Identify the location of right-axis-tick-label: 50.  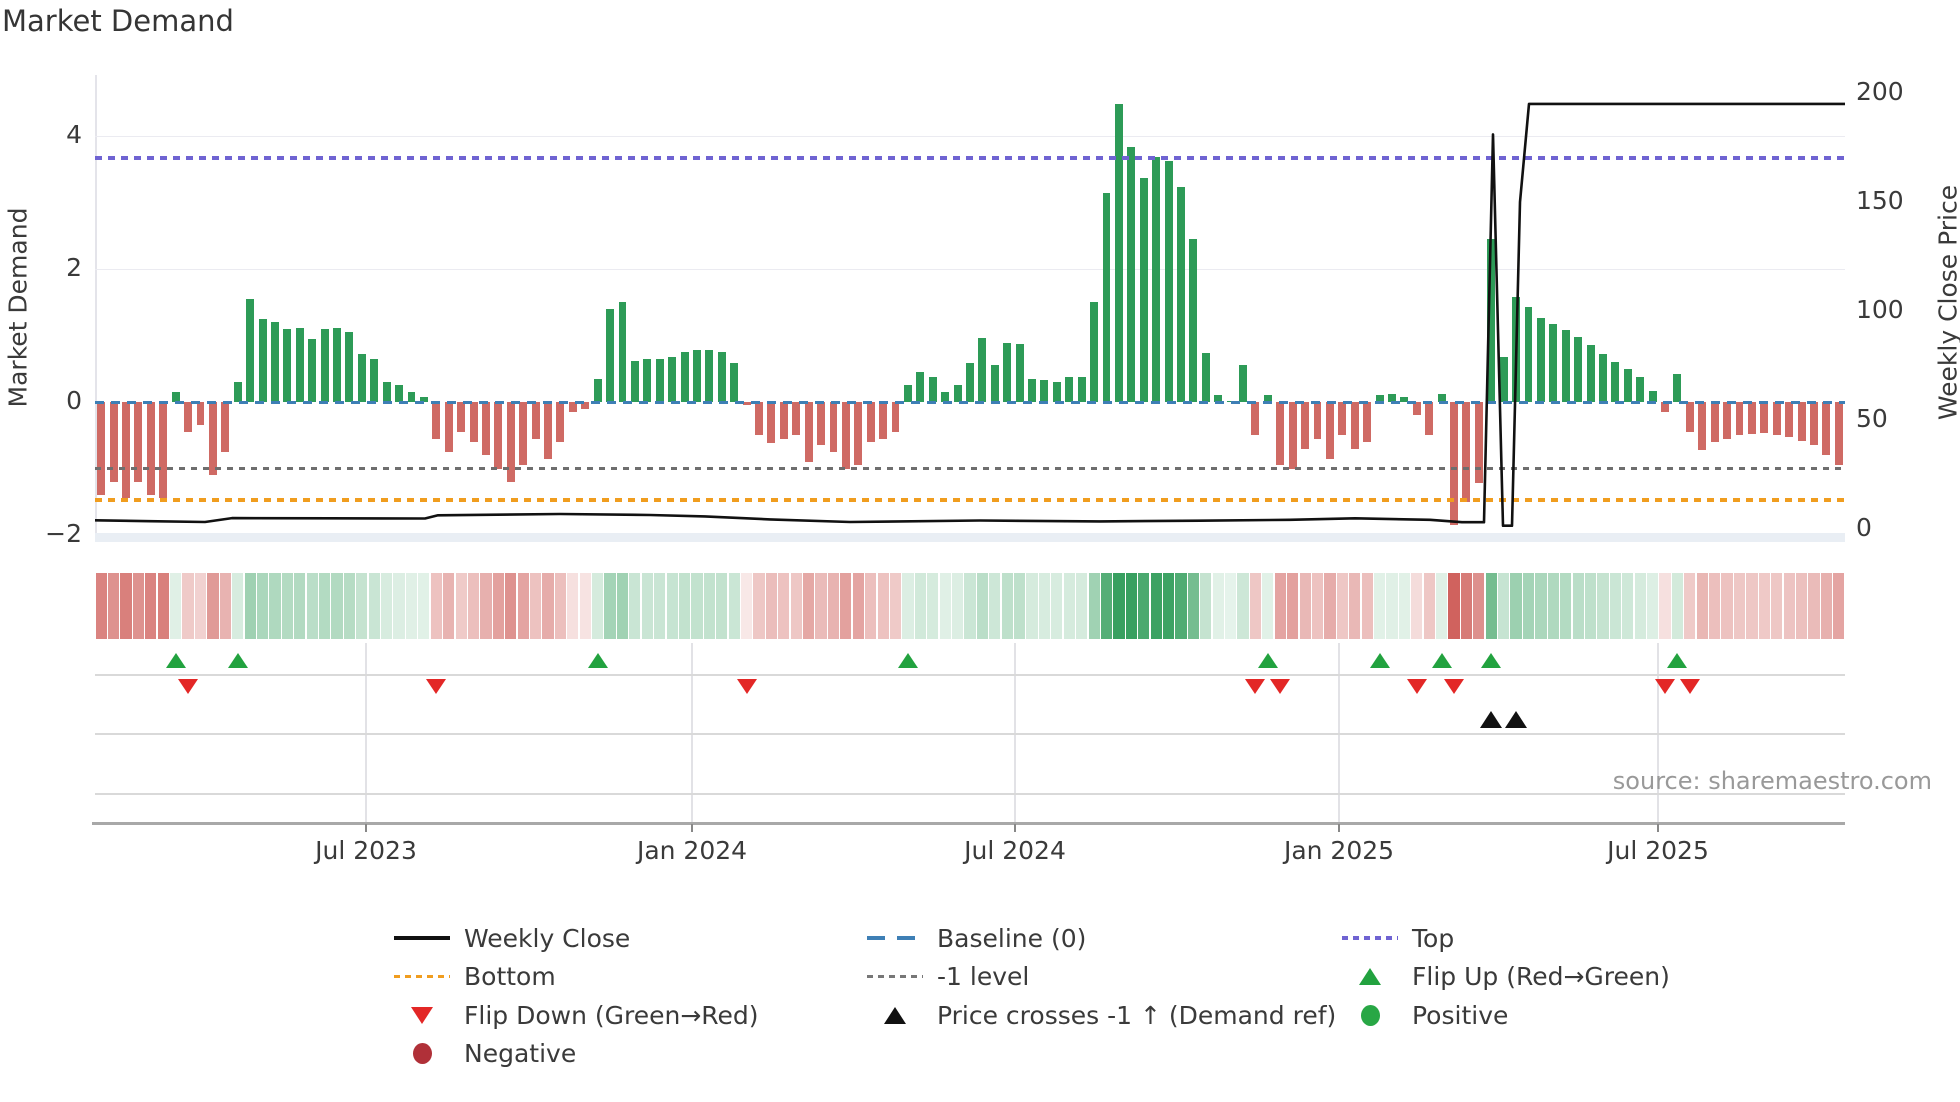
(1872, 418).